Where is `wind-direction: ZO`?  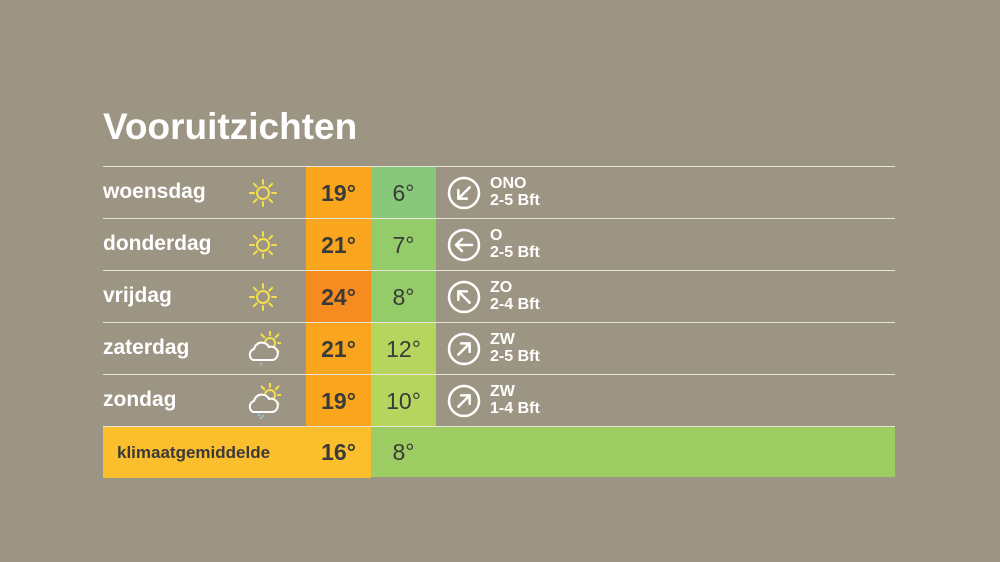 wind-direction: ZO is located at coordinates (501, 287).